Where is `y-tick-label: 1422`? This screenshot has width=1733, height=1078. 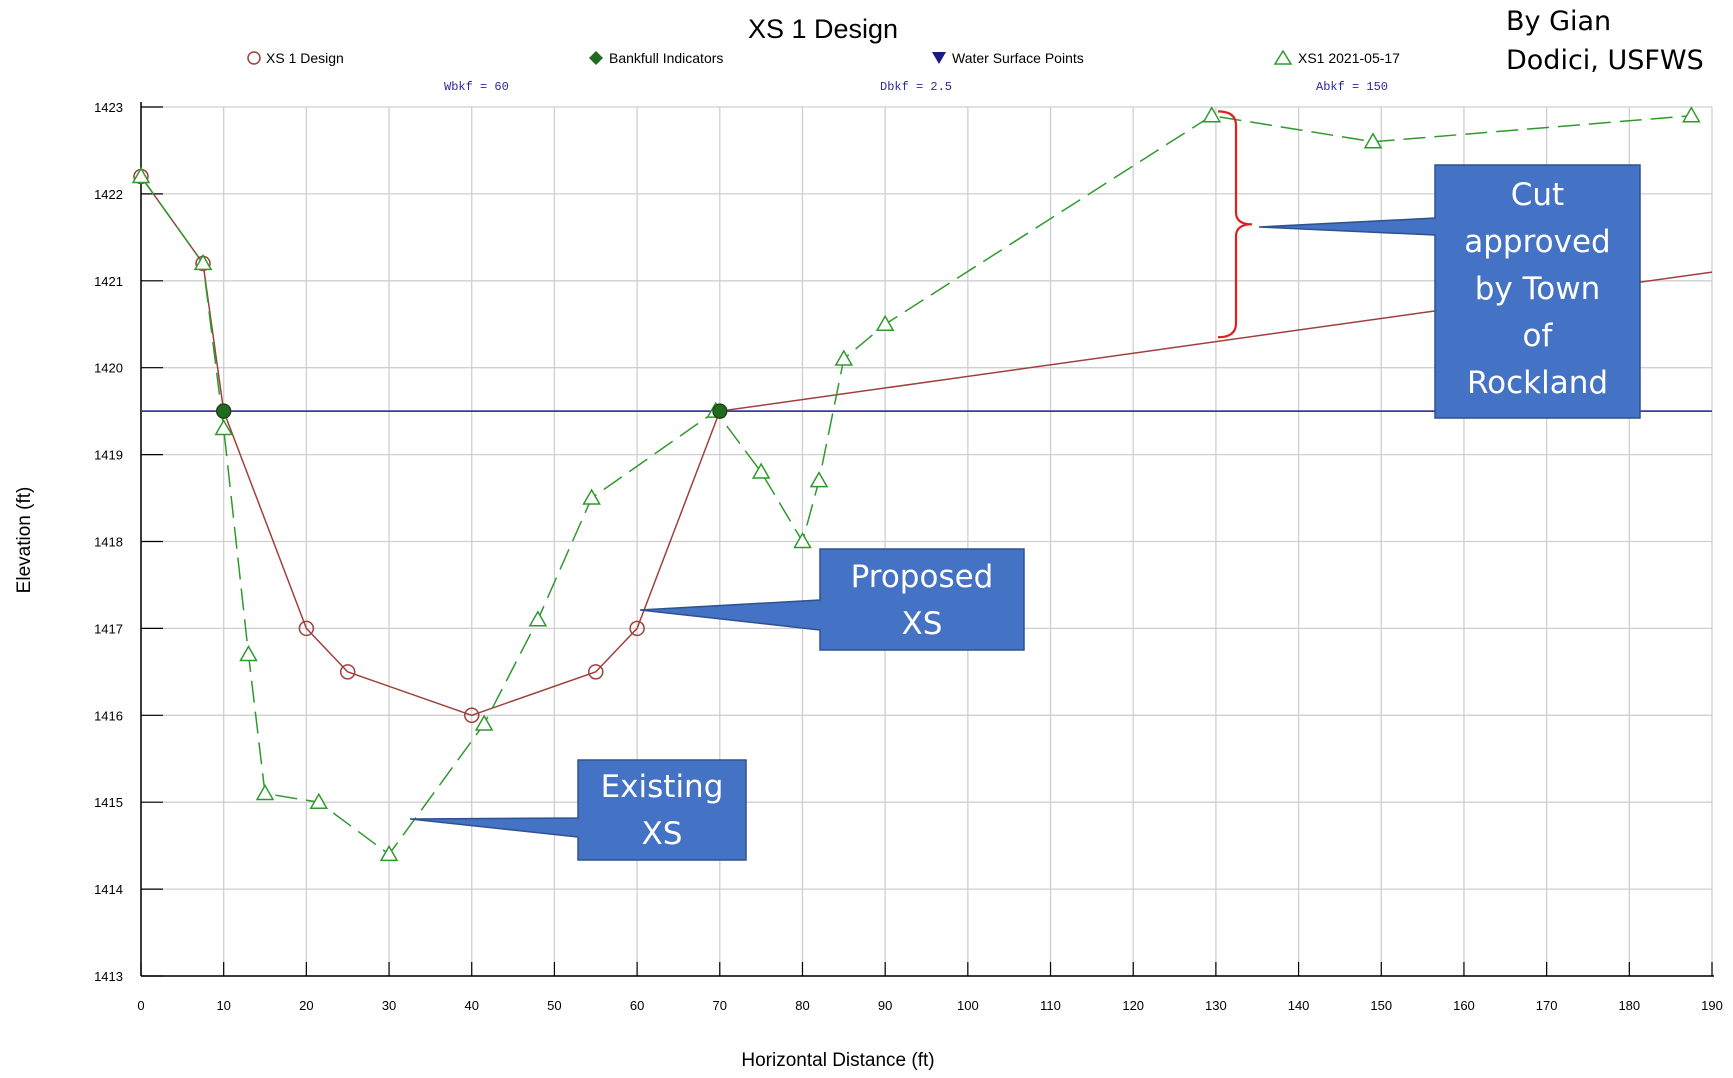
y-tick-label: 1422 is located at coordinates (108, 194).